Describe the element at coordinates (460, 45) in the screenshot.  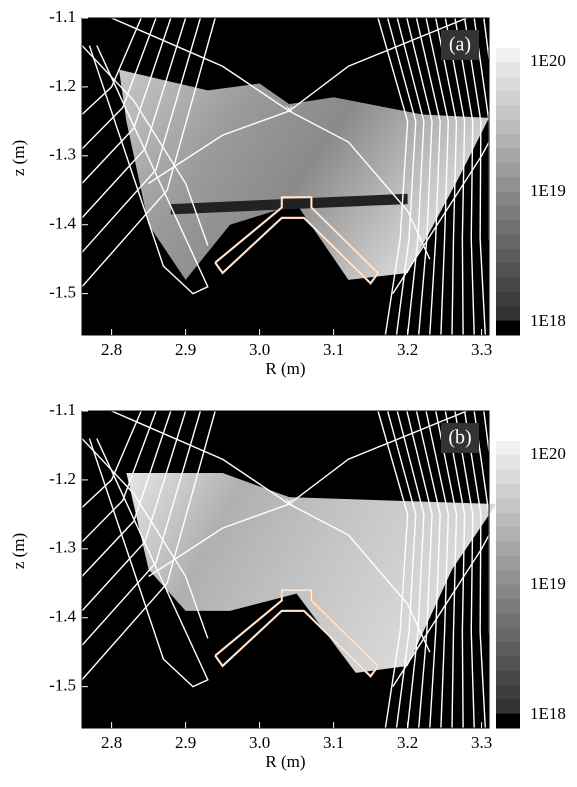
I see `panel-label: (a)` at that location.